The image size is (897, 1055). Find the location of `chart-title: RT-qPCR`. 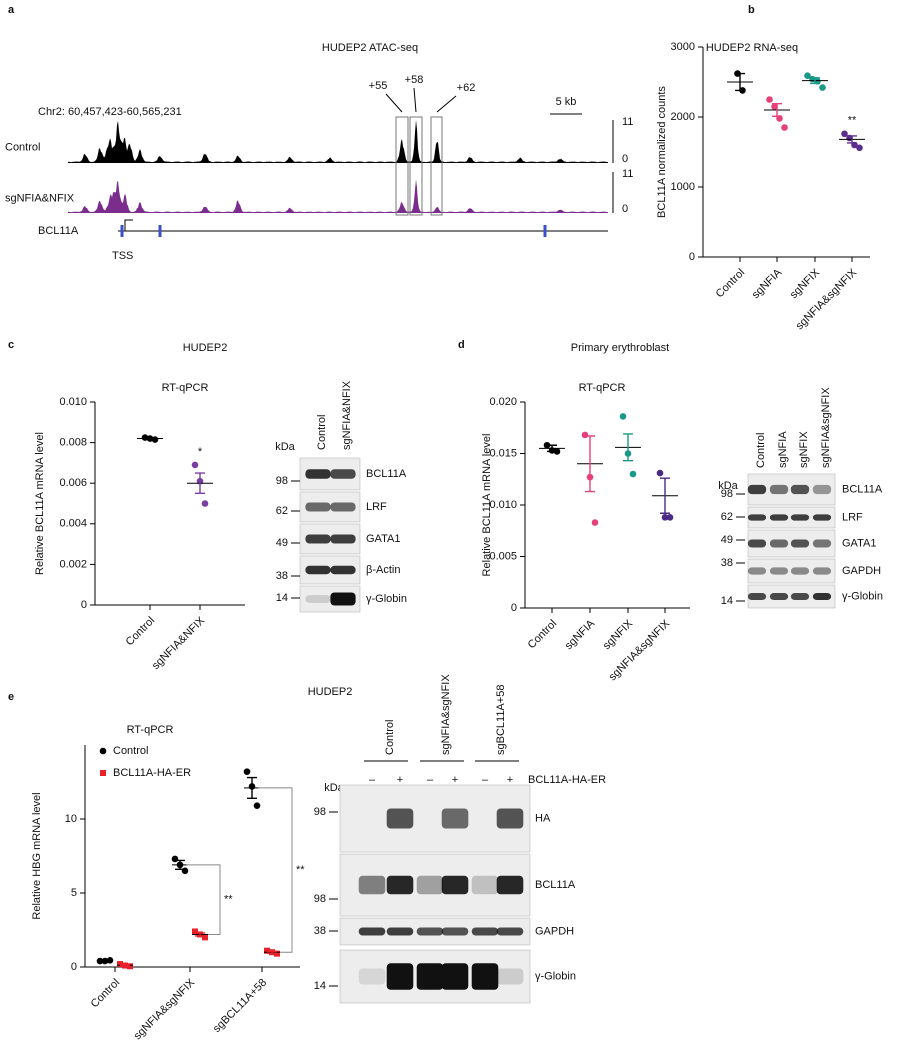

chart-title: RT-qPCR is located at coordinates (185, 388).